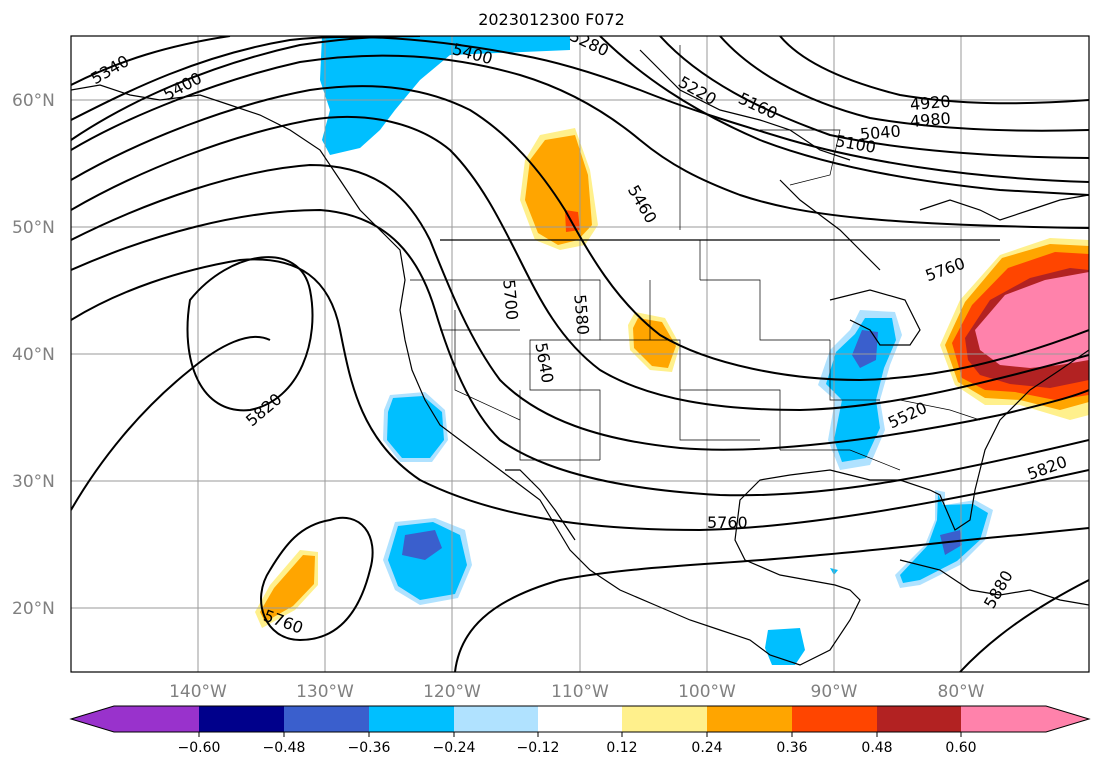 The image size is (1103, 765). I want to click on colorbar-tick-label: −0.12, so click(538, 748).